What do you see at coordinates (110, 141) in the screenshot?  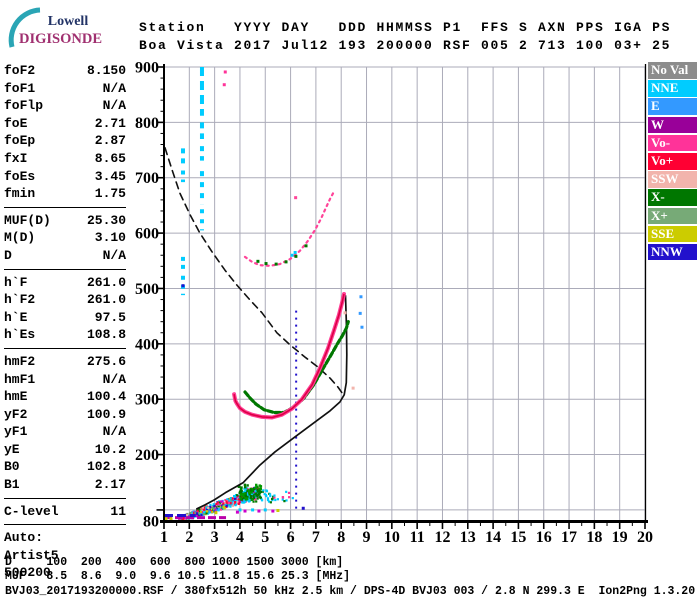 I see `param-value: 2.87` at bounding box center [110, 141].